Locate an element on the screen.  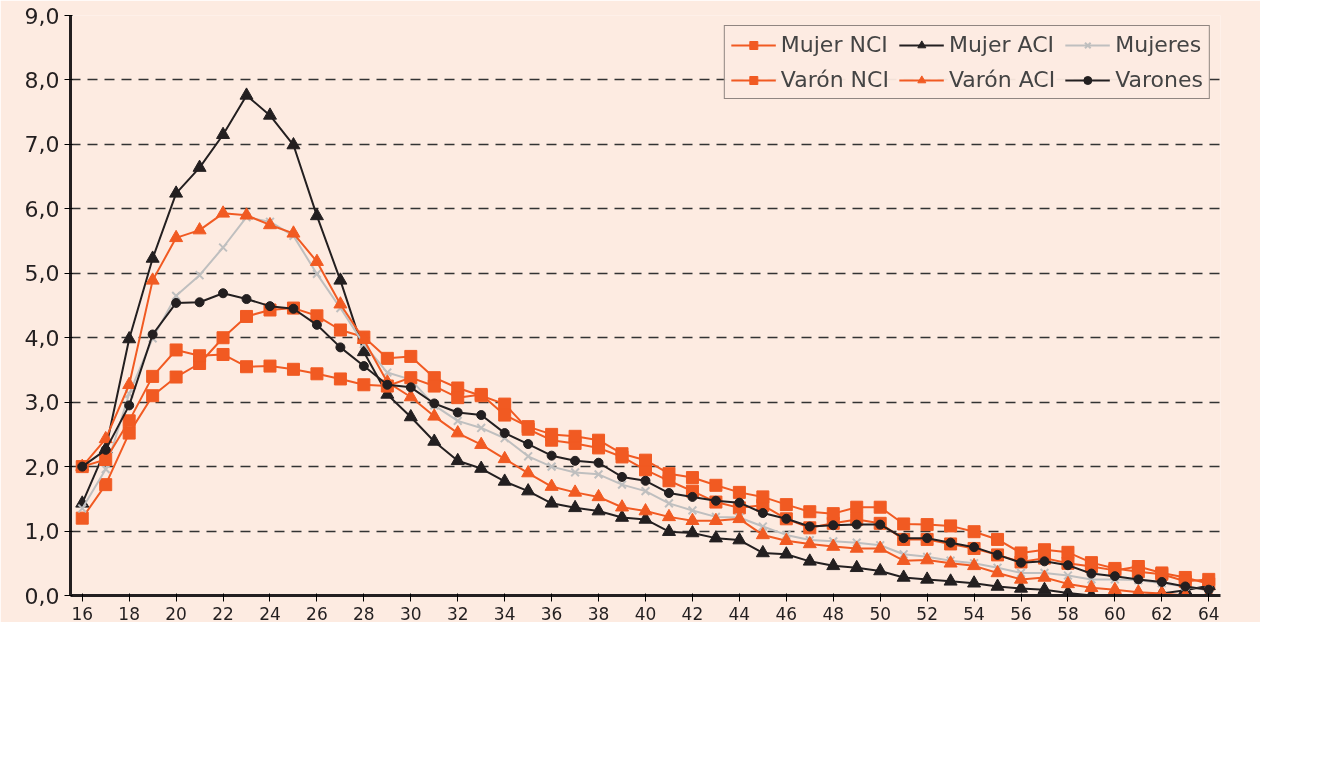
y-tick-label: 7,0 is located at coordinates (42, 145).